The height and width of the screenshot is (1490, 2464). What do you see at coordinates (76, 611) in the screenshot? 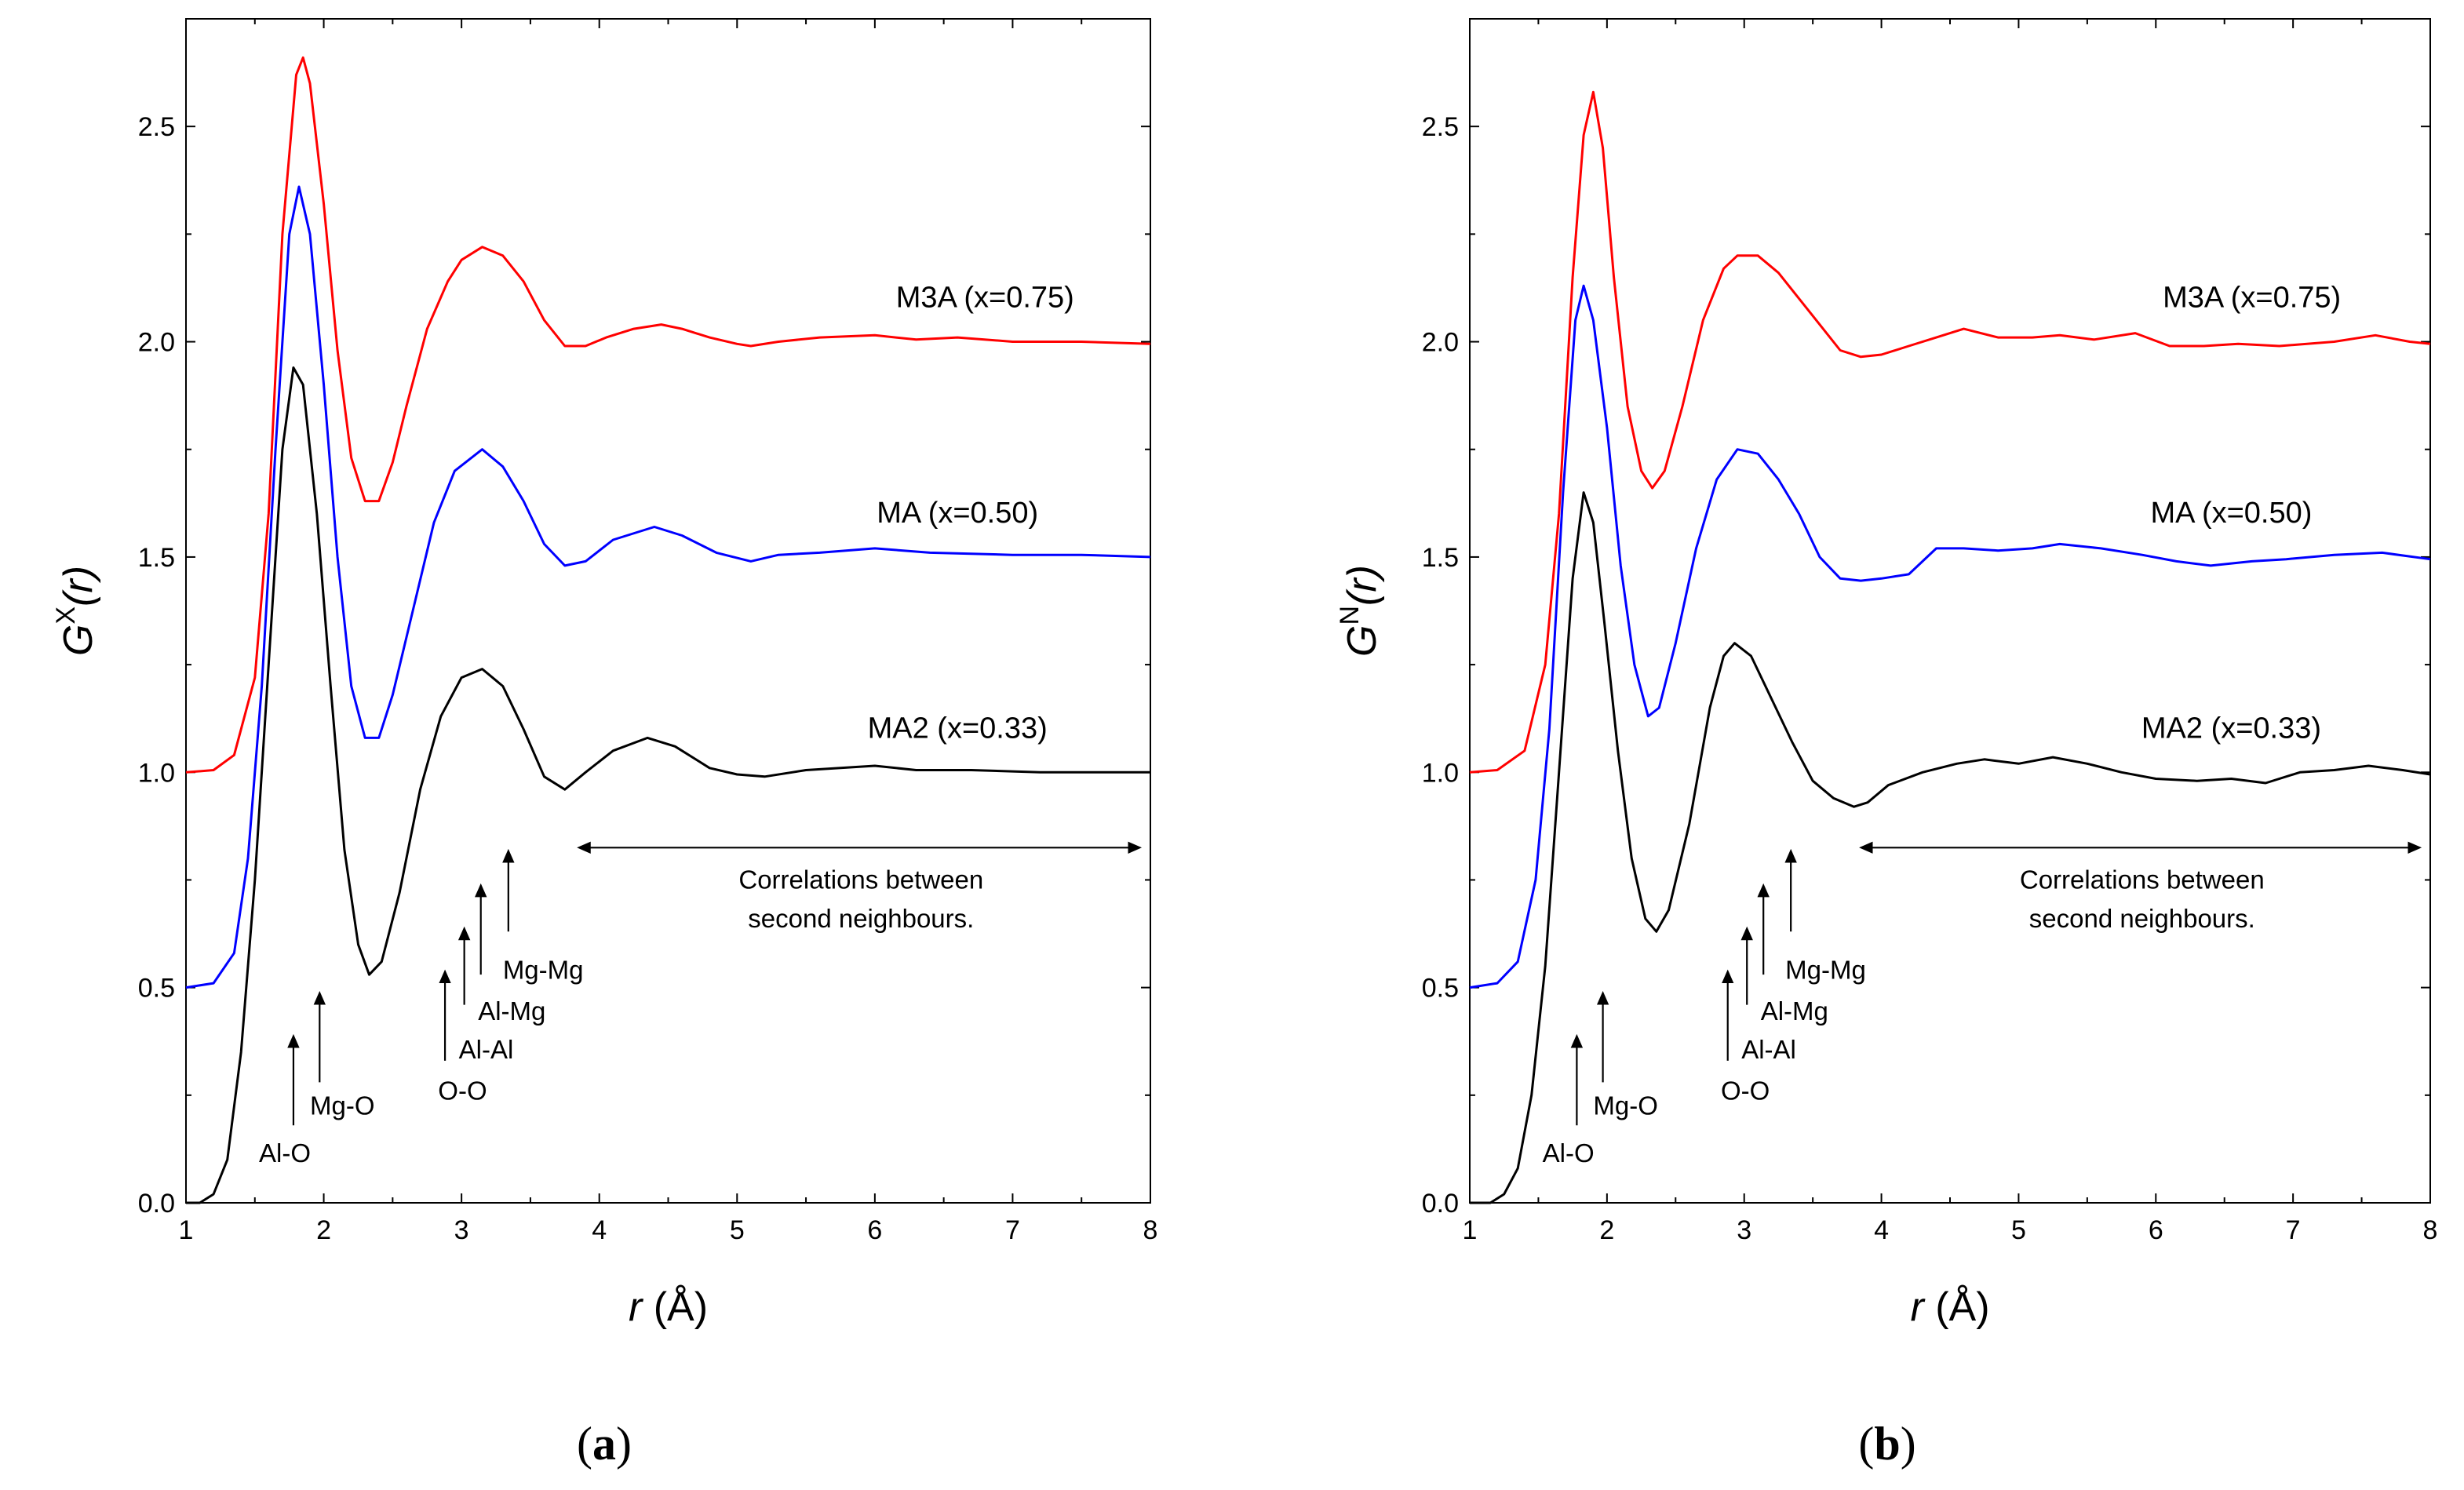
I see `y-axis-title: GX(r)` at bounding box center [76, 611].